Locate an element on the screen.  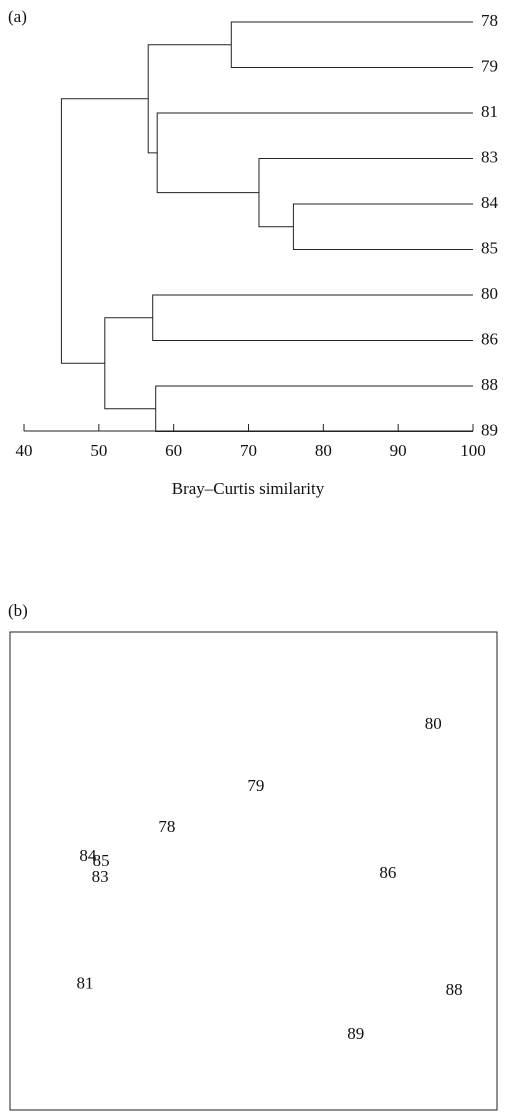
x-tick-label: 90 is located at coordinates (398, 450).